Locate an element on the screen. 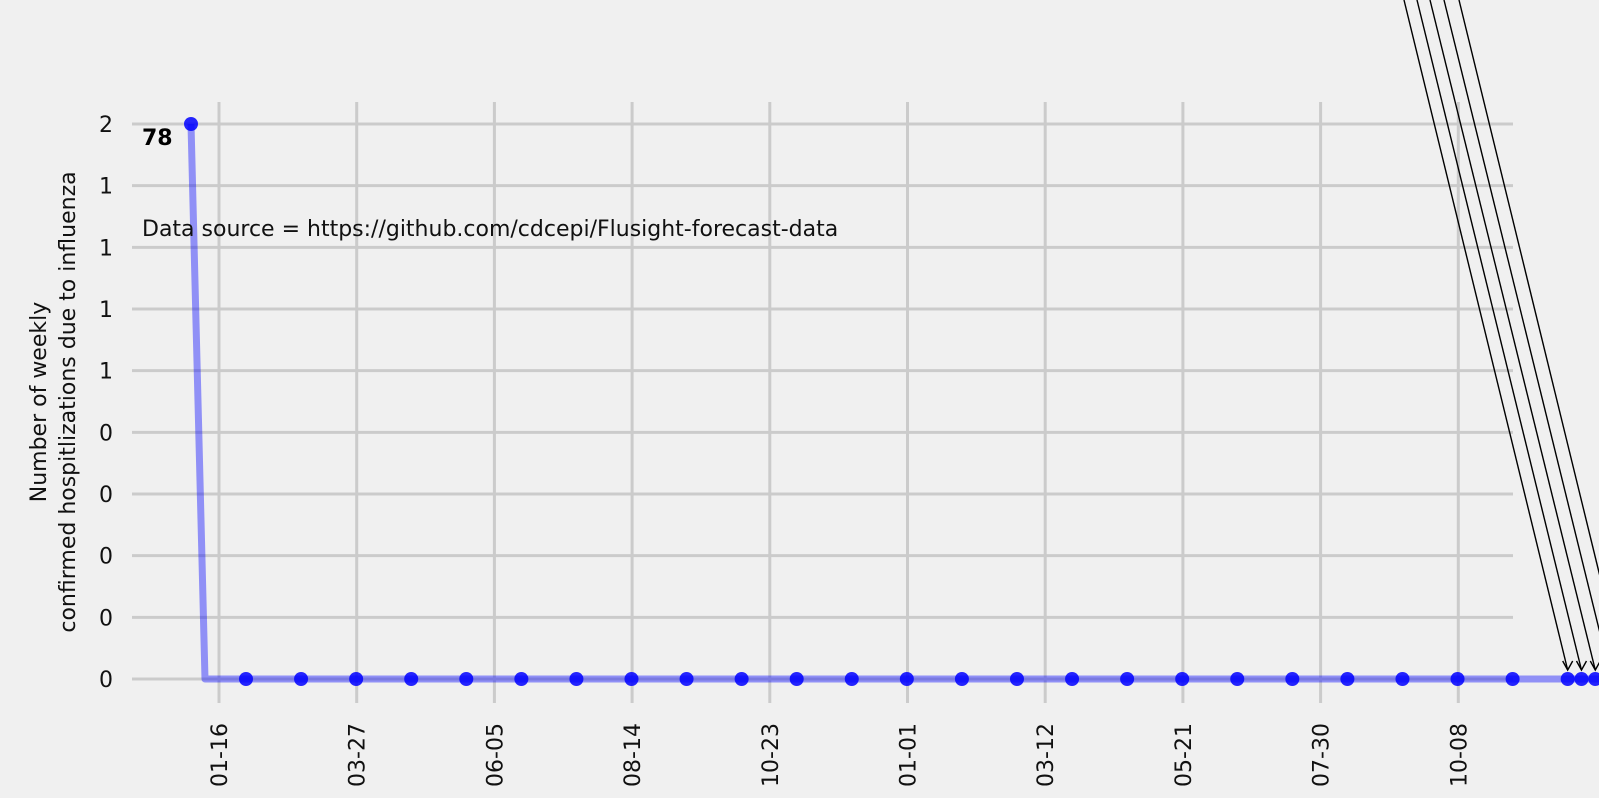 The height and width of the screenshot is (798, 1599). x-tick-label: 10-08 is located at coordinates (1459, 755).